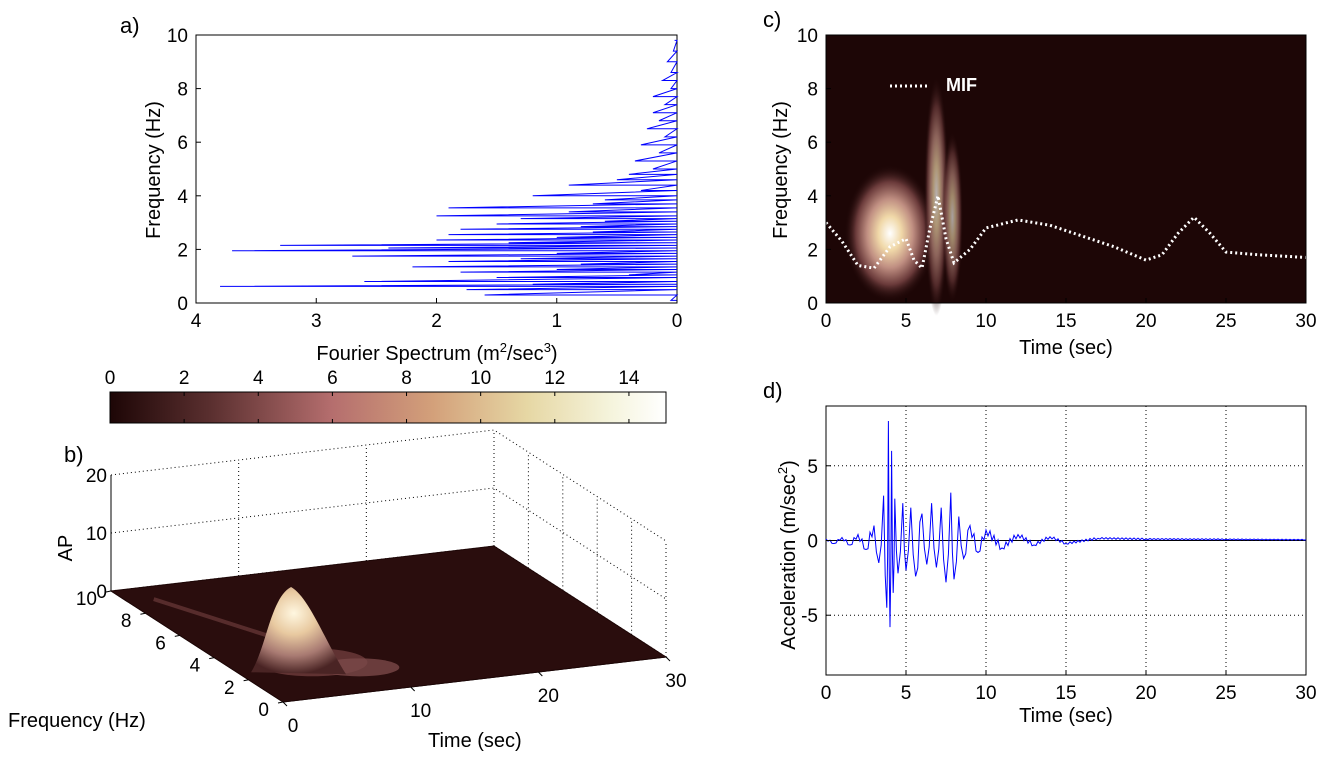 This screenshot has width=1330, height=757. Describe the element at coordinates (1305, 693) in the screenshot. I see `panel-d-xtick-label: 30` at that location.